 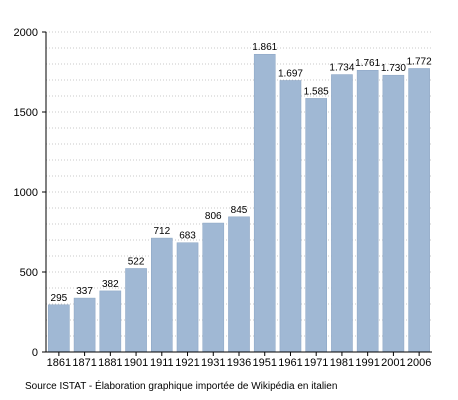 I want to click on data-label-2001: 1.730, so click(x=393, y=68).